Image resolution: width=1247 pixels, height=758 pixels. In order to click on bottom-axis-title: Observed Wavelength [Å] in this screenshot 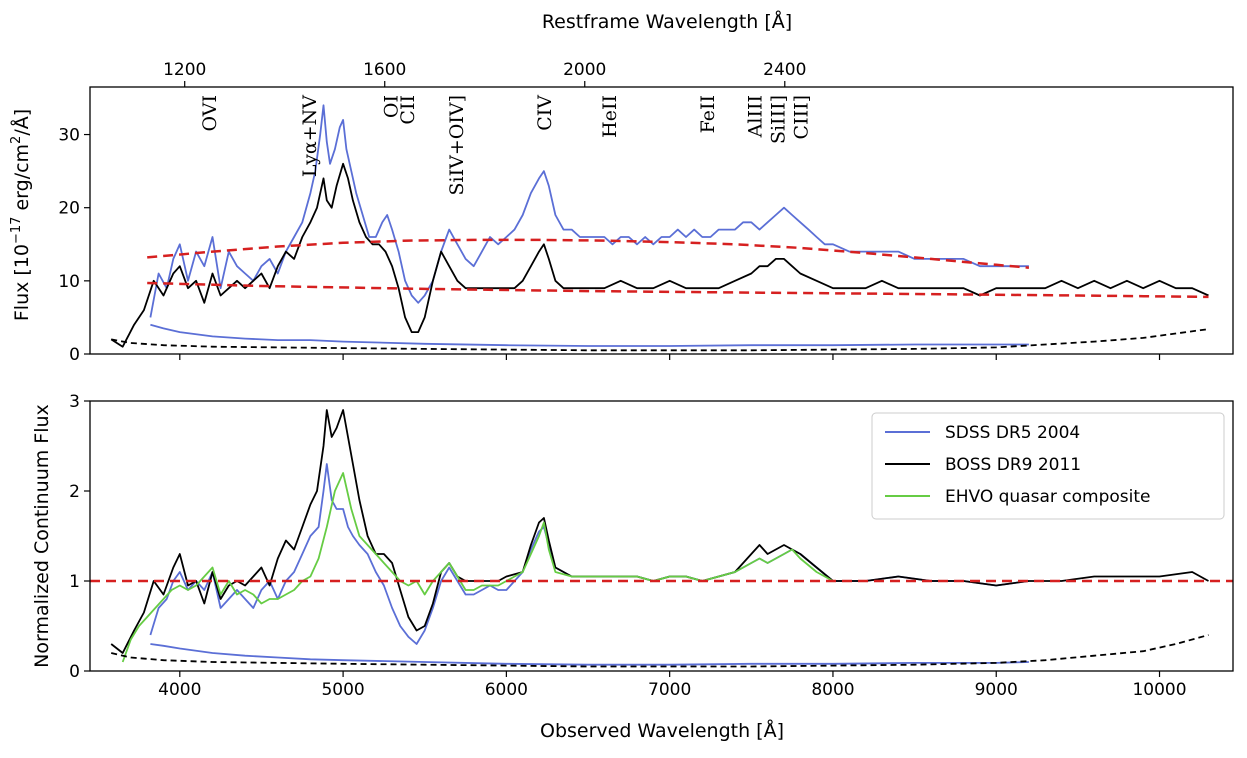, I will do `click(662, 730)`.